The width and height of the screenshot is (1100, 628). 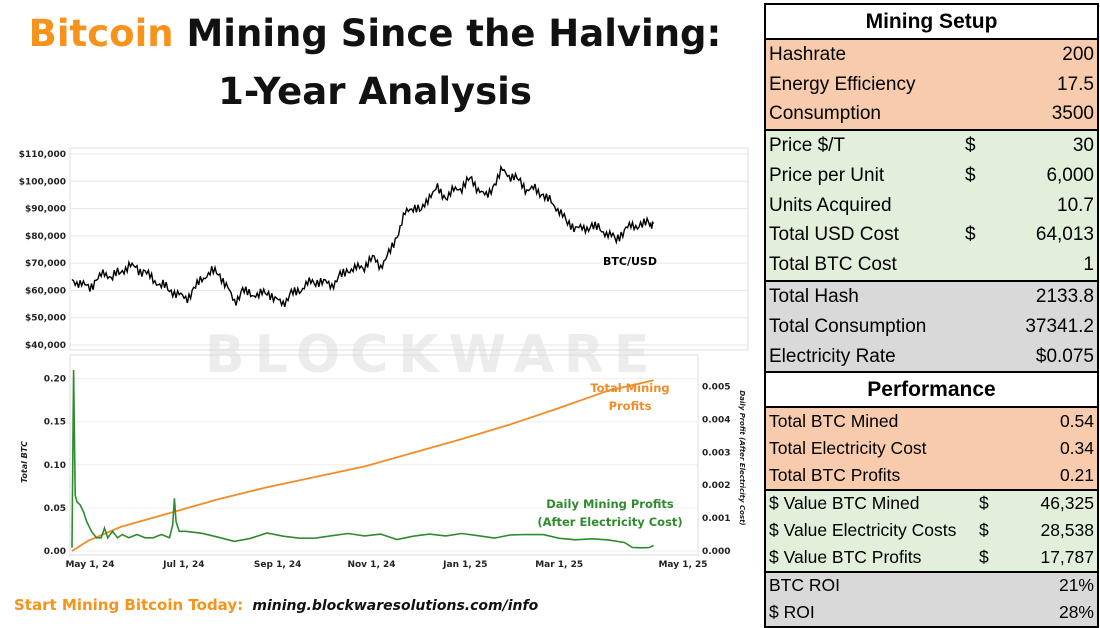 I want to click on row-value: 6,000, so click(x=1070, y=175).